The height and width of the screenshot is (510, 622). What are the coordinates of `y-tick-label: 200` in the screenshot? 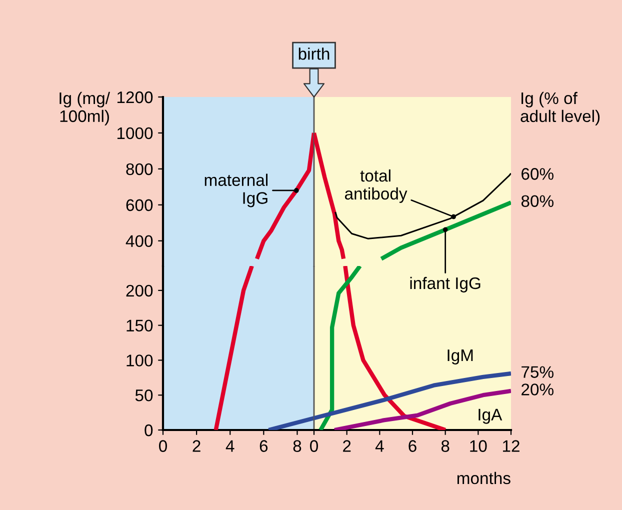 It's located at (139, 290).